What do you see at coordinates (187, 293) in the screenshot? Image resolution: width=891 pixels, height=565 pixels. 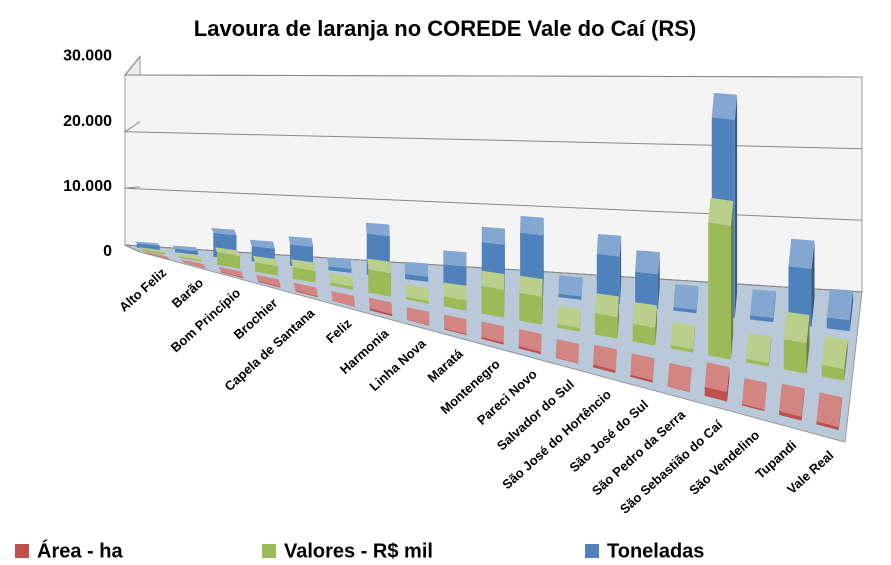 I see `x-tick-label: Barão` at bounding box center [187, 293].